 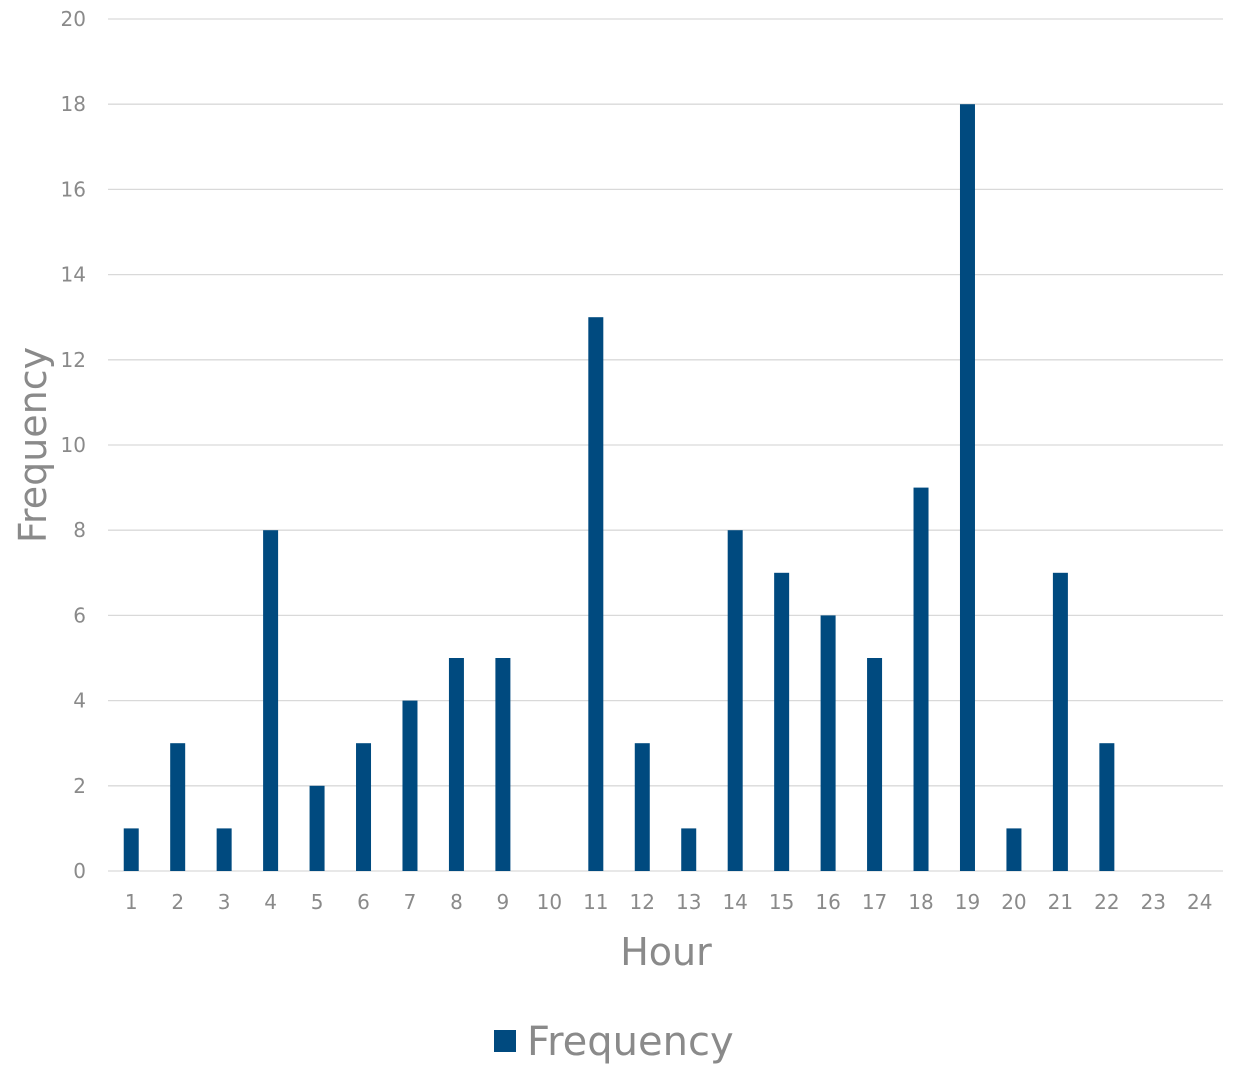 I want to click on x-tick-label: 14, so click(x=734, y=902).